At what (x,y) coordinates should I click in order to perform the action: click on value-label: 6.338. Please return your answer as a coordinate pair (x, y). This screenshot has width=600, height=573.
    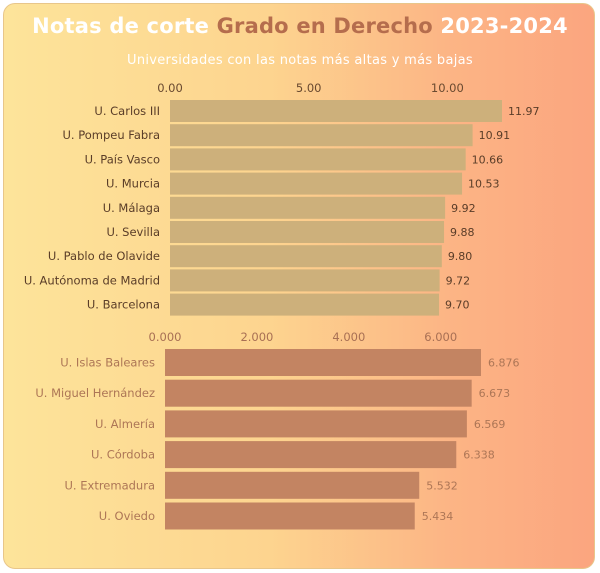
    Looking at the image, I should click on (479, 455).